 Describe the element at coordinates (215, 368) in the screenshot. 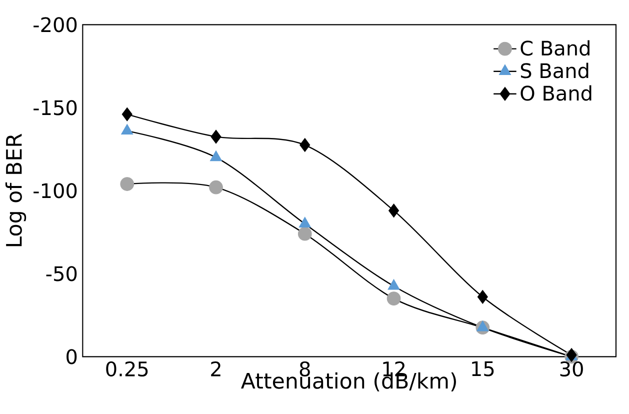

I see `x-tick-label: 2` at that location.